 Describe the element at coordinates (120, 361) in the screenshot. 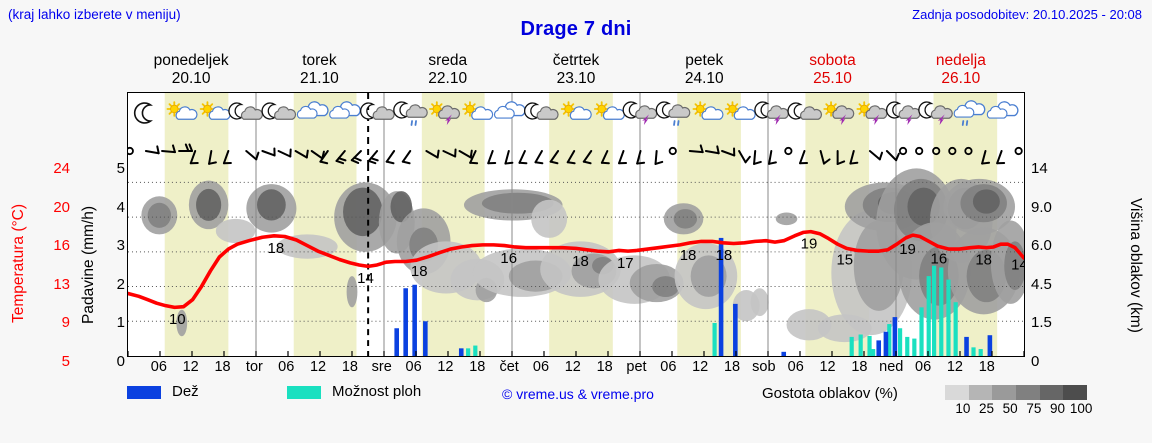

I see `precipitation-tick-5: 0` at that location.